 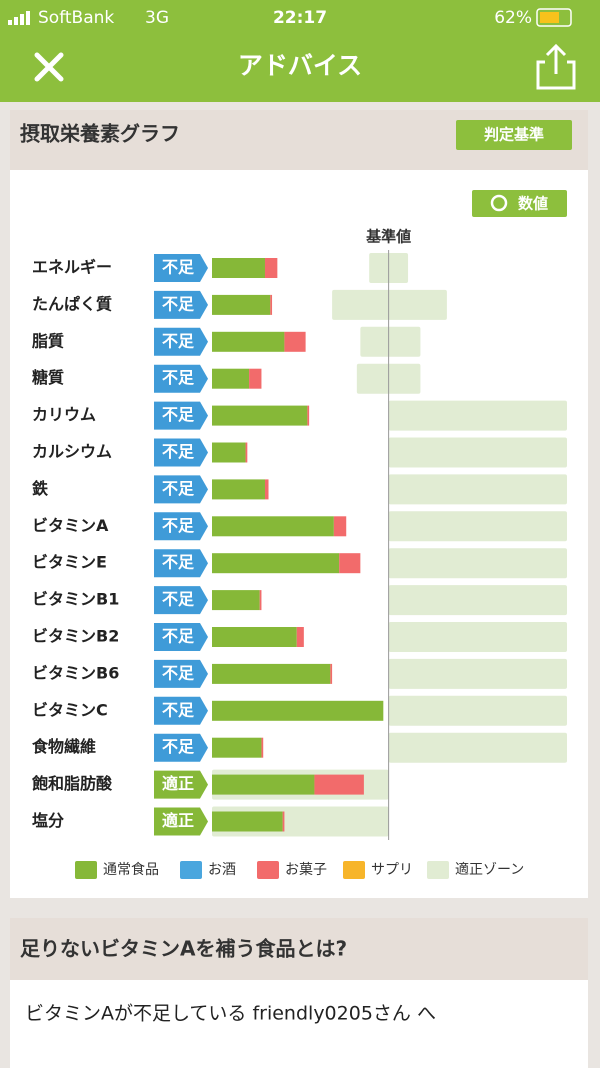 What do you see at coordinates (499, 203) in the screenshot?
I see `refresh-icon` at bounding box center [499, 203].